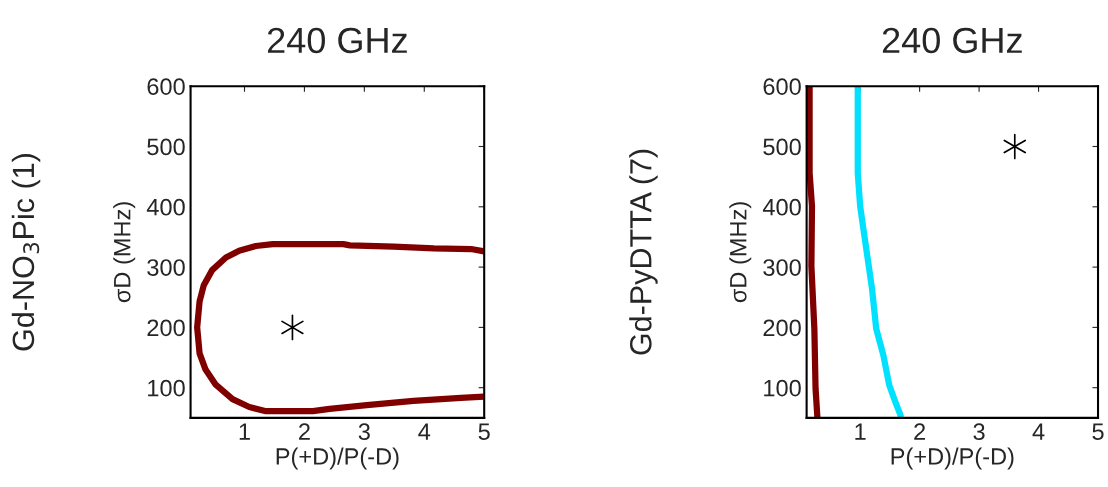 Image resolution: width=1108 pixels, height=487 pixels. What do you see at coordinates (643, 252) in the screenshot?
I see `text: Gd-PyDTTA (7)` at bounding box center [643, 252].